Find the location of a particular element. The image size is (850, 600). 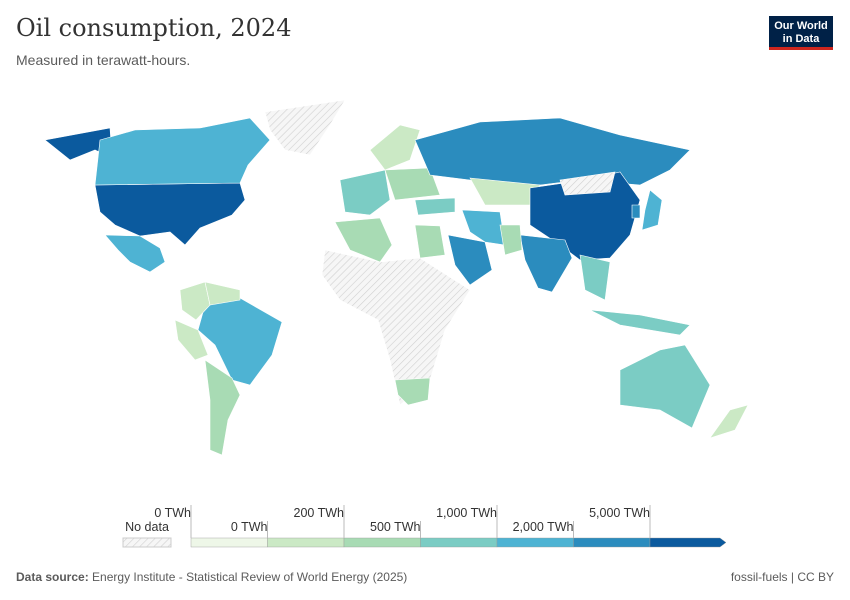

region-southeast-asia is located at coordinates (595, 277).